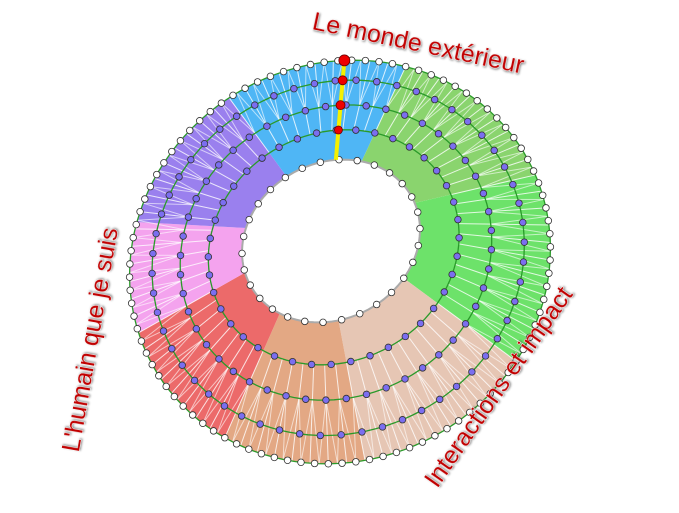 This screenshot has height=513, width=679. Describe the element at coordinates (338, 130) in the screenshot. I see `highlight-node` at that location.